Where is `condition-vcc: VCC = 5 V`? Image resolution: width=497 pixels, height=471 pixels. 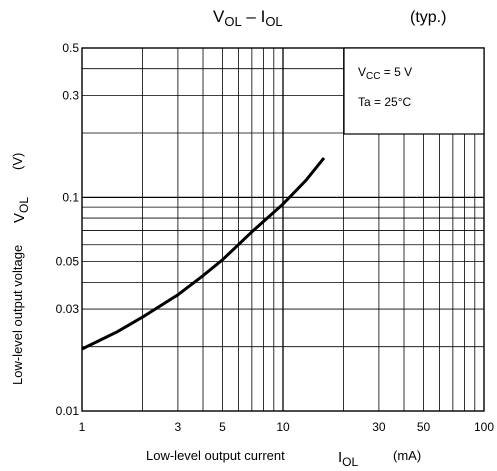
condition-vcc: VCC = 5 V is located at coordinates (385, 73).